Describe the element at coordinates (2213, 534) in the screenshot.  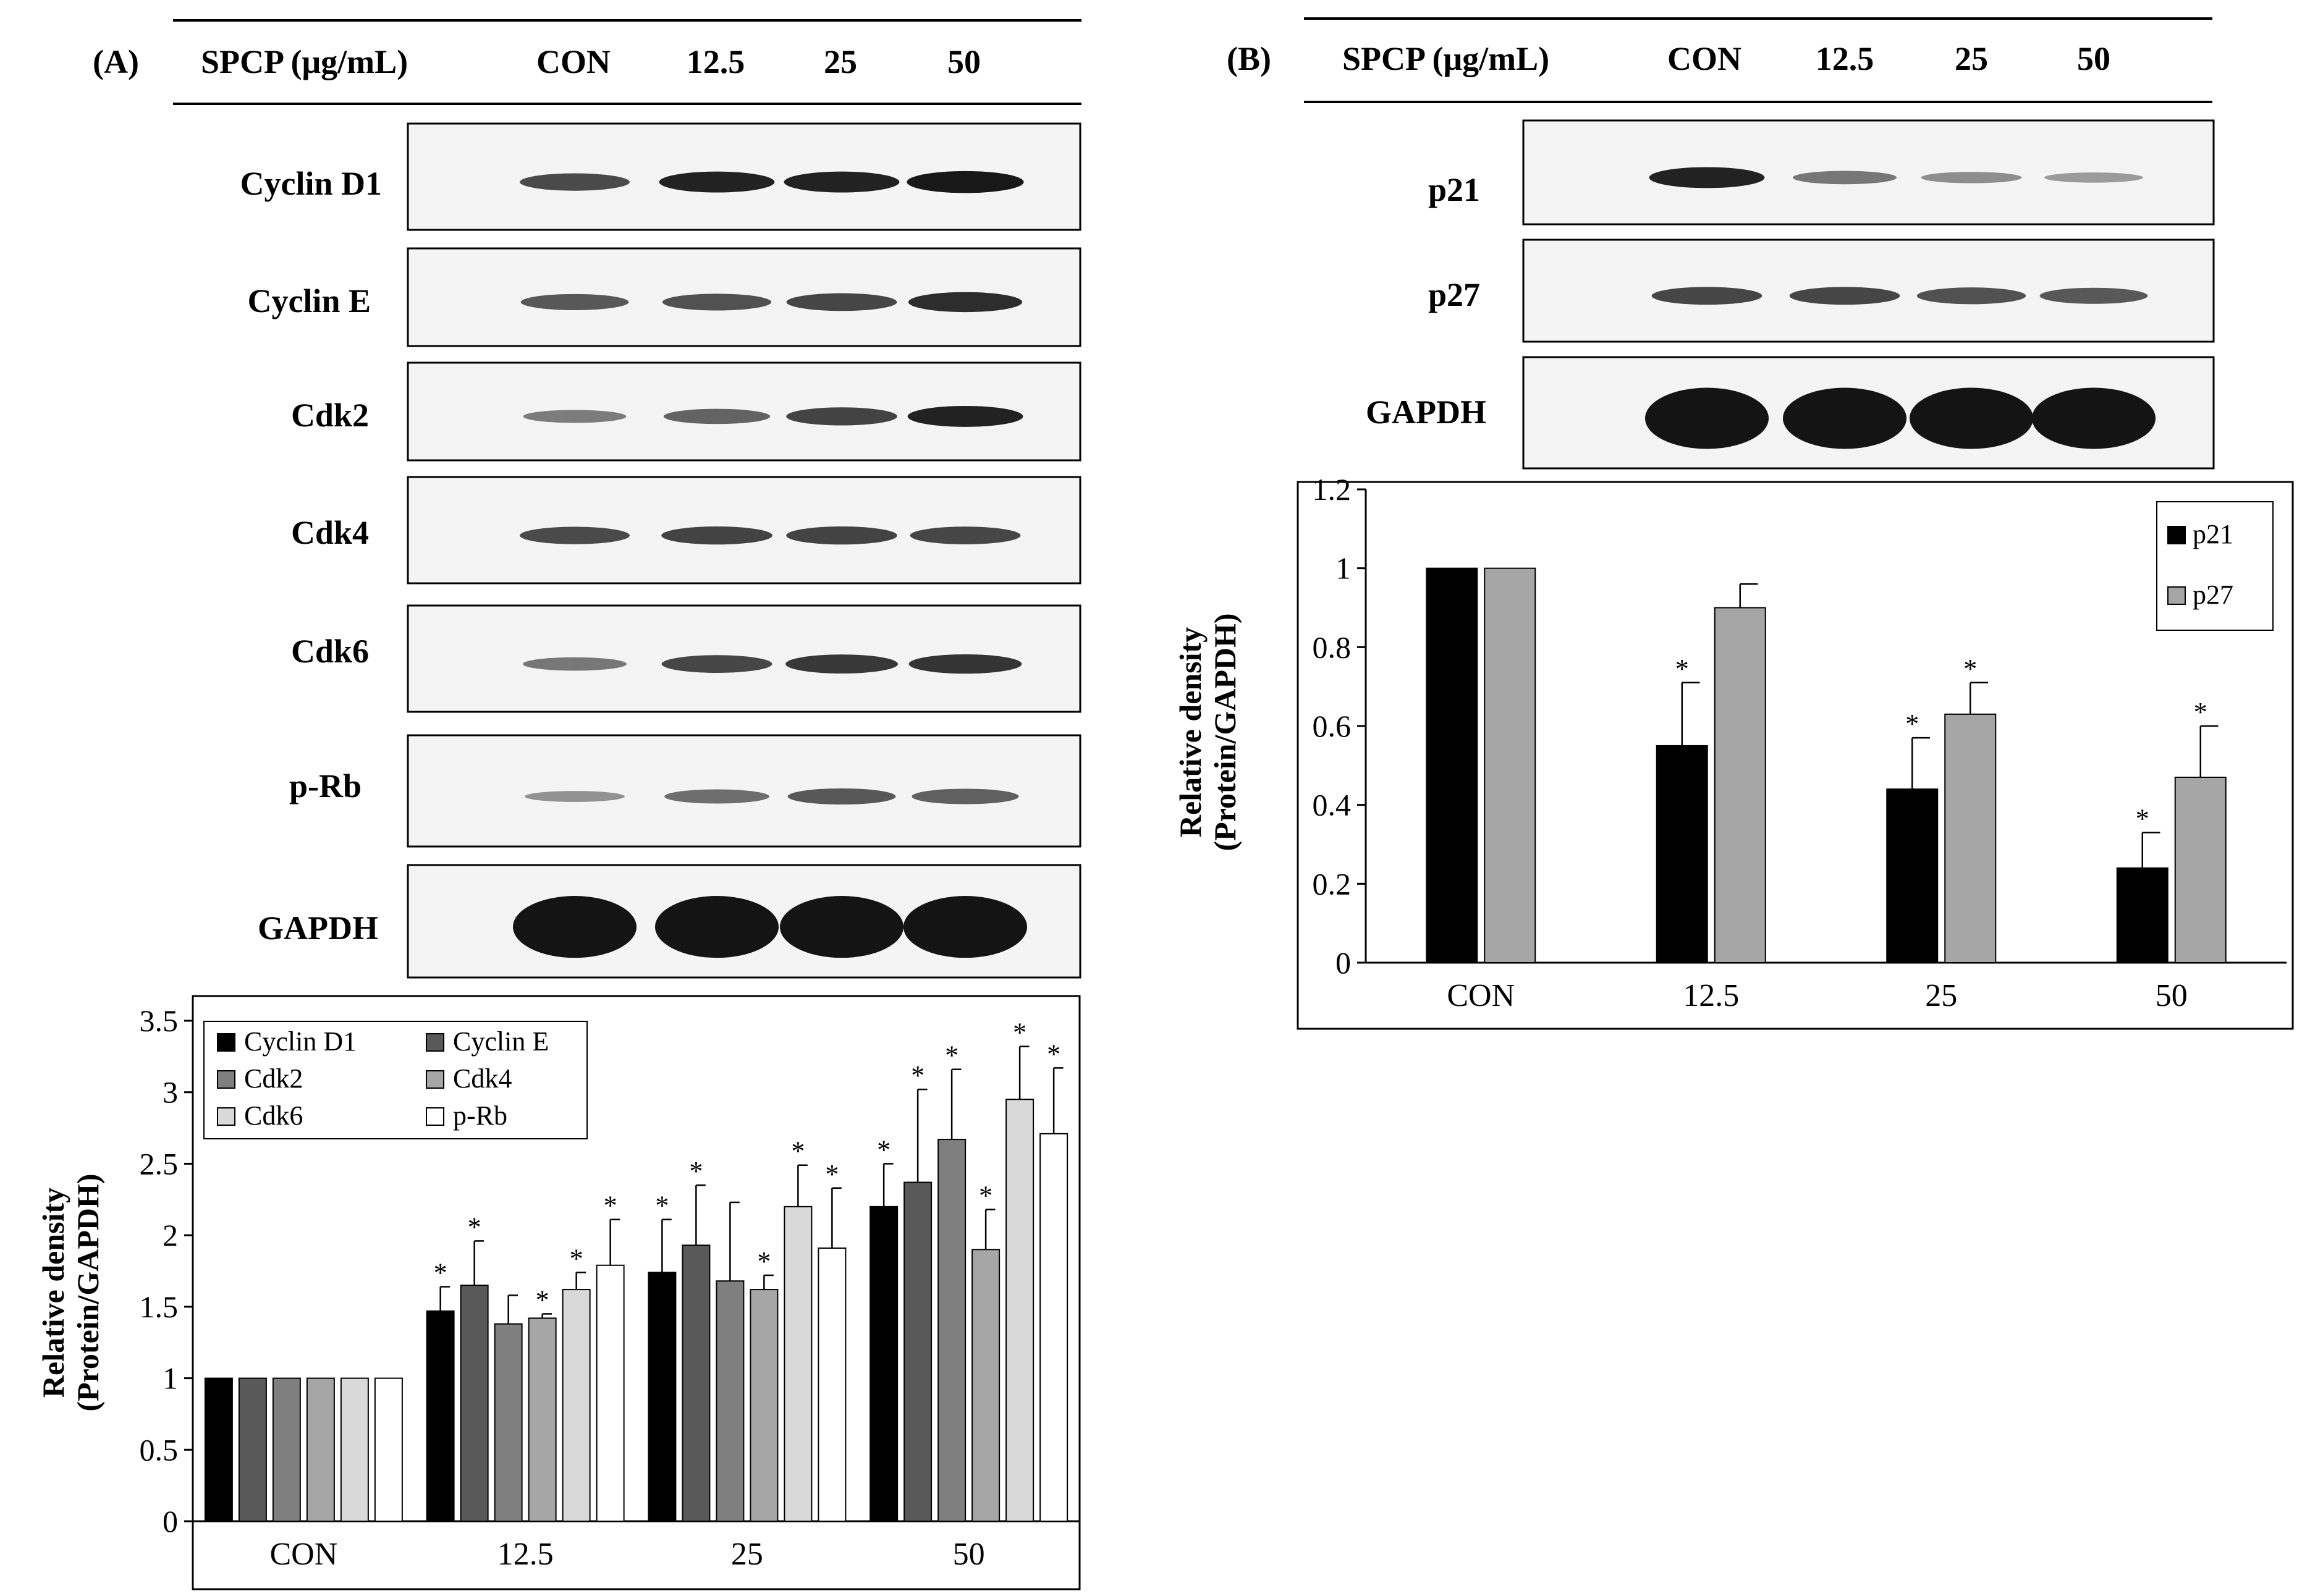
I see `legend-label: p21` at that location.